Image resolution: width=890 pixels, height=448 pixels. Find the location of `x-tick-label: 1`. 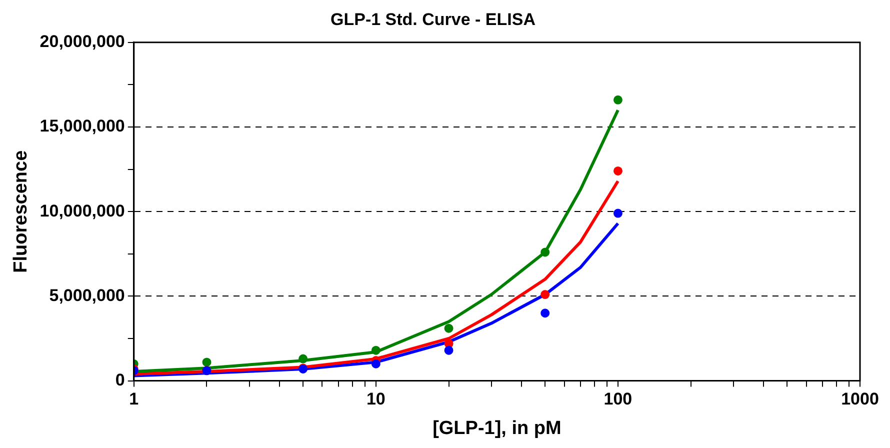

x-tick-label: 1 is located at coordinates (134, 399).